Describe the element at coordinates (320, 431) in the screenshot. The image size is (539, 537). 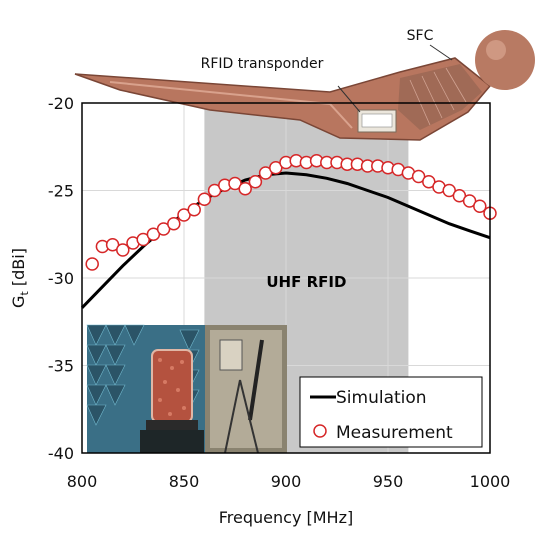
I see `legend-measurement-swatch` at that location.